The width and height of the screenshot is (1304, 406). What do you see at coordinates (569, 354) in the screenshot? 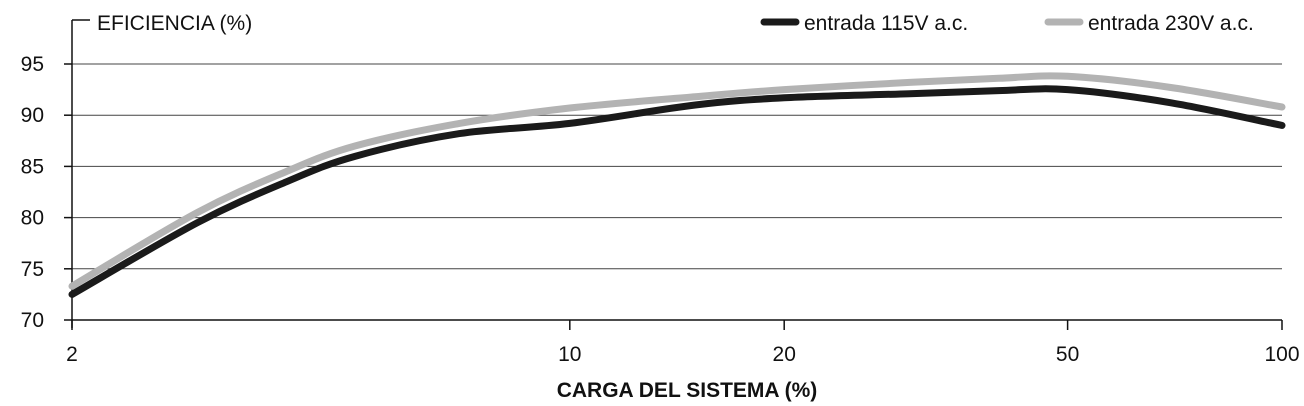
I see `x-tick-label: 10` at bounding box center [569, 354].